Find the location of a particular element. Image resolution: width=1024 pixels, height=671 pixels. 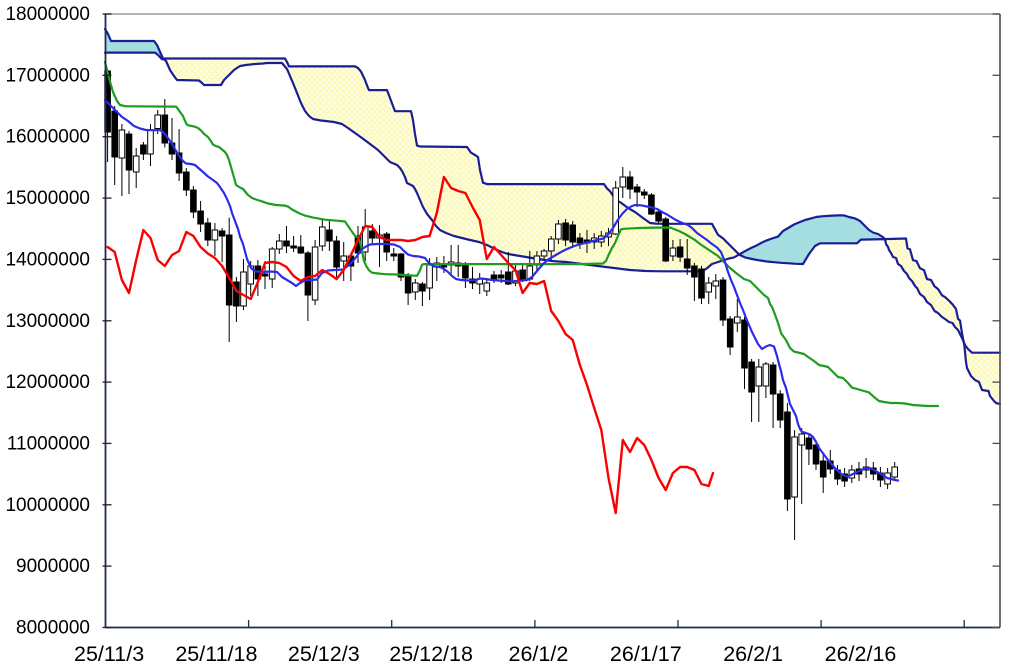

svg-text: 13000000 is located at coordinates (47, 321).